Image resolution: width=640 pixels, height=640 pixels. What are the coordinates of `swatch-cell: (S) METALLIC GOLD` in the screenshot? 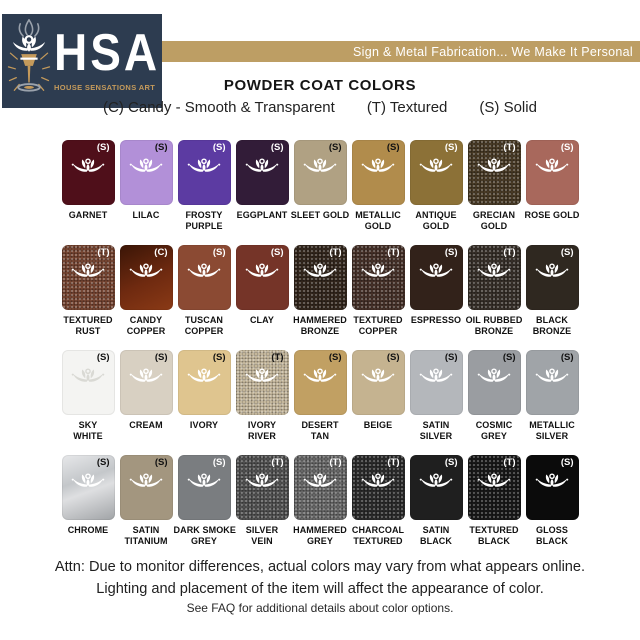 It's located at (378, 185).